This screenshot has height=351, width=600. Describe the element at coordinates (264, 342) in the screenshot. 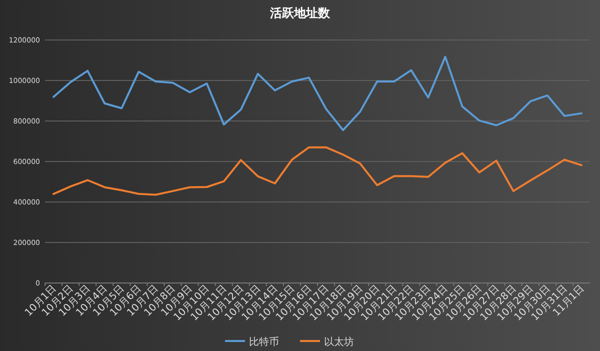

I see `legend-label: 比特币` at that location.